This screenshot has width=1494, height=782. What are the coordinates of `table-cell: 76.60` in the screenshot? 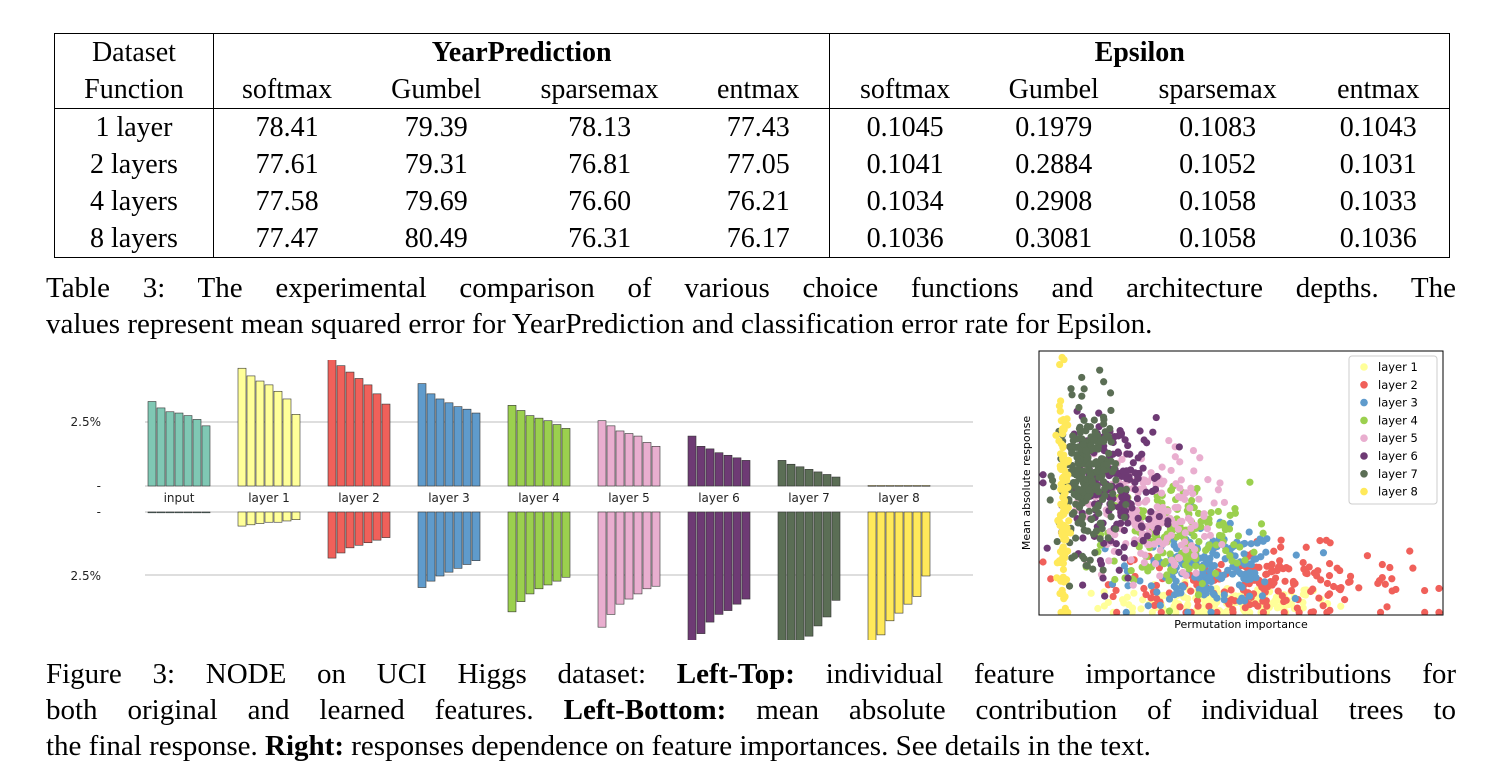 It's located at (600, 201).